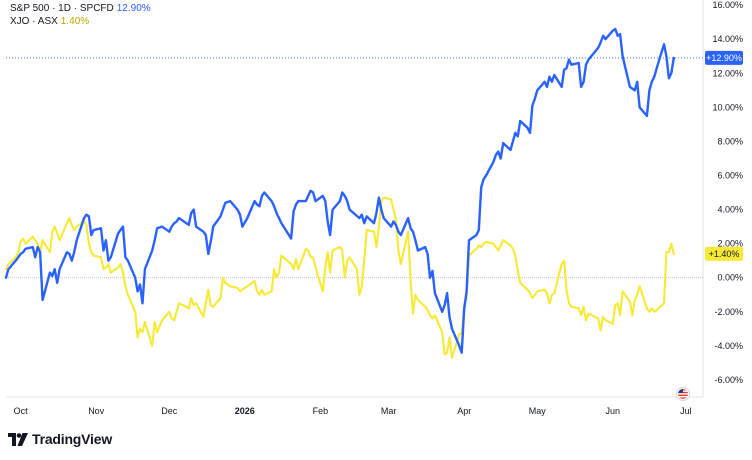  What do you see at coordinates (353, 411) in the screenshot?
I see `time-scale: Oct Nov Dec 2026 Feb Mar Apr May Jun Jul` at bounding box center [353, 411].